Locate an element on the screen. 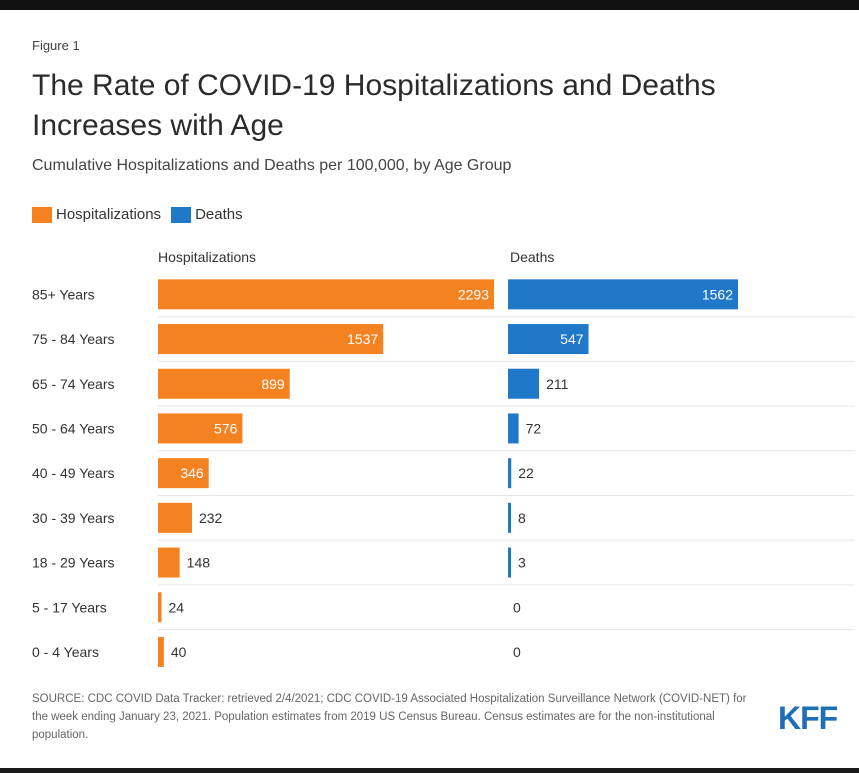  death-value-label: 1562 is located at coordinates (717, 294).